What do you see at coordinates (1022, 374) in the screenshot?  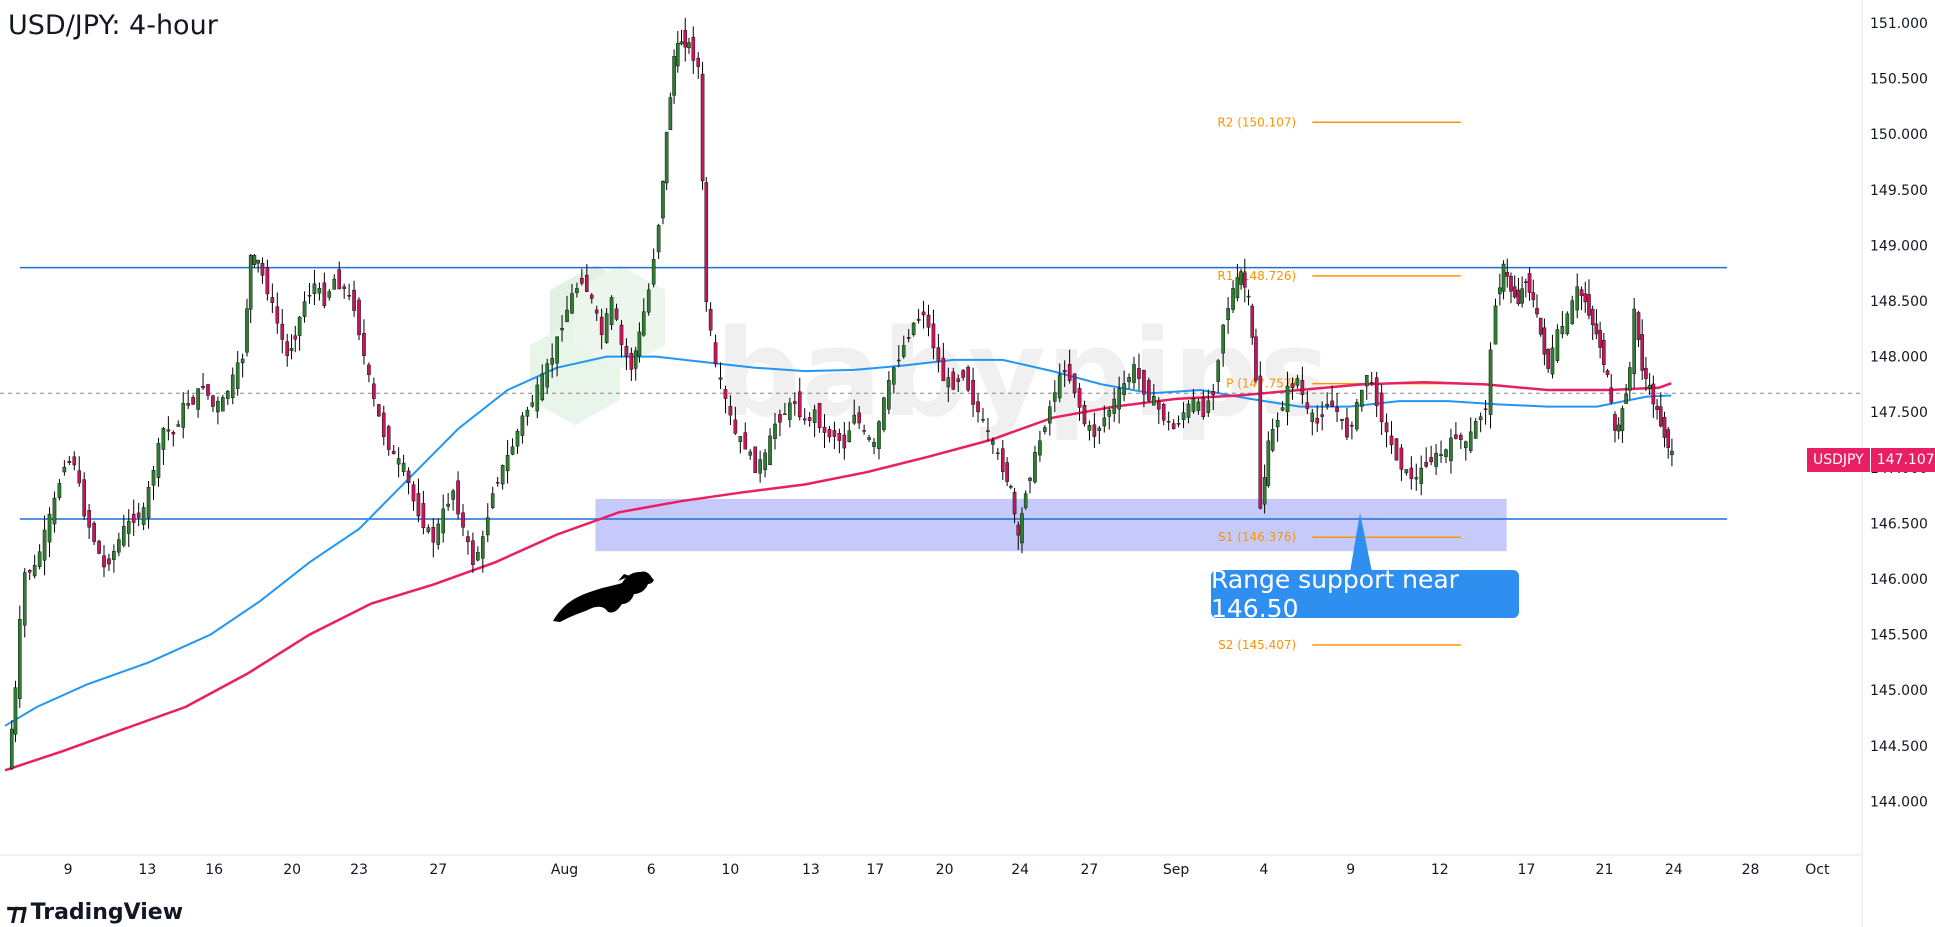 I see `watermark-text: babypips` at bounding box center [1022, 374].